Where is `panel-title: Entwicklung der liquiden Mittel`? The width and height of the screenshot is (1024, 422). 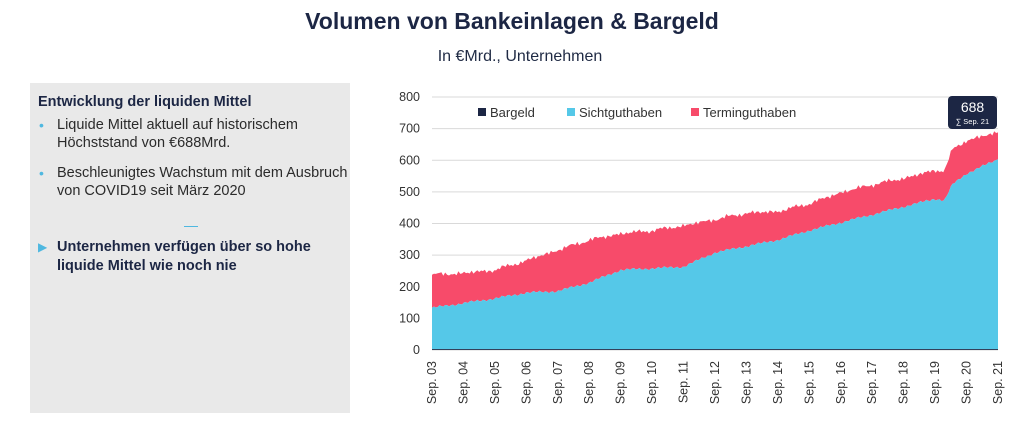
panel-title: Entwicklung der liquiden Mittel is located at coordinates (145, 102).